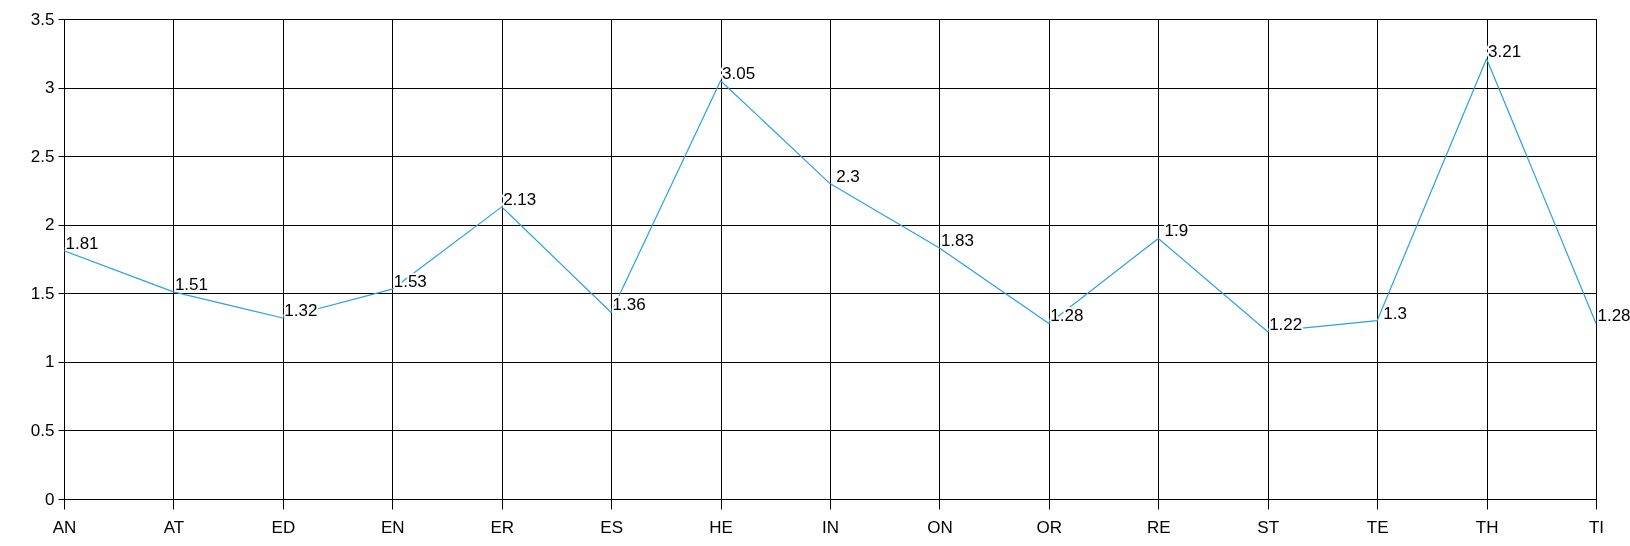 The height and width of the screenshot is (546, 1630). What do you see at coordinates (739, 73) in the screenshot?
I see `data-label: 3.05` at bounding box center [739, 73].